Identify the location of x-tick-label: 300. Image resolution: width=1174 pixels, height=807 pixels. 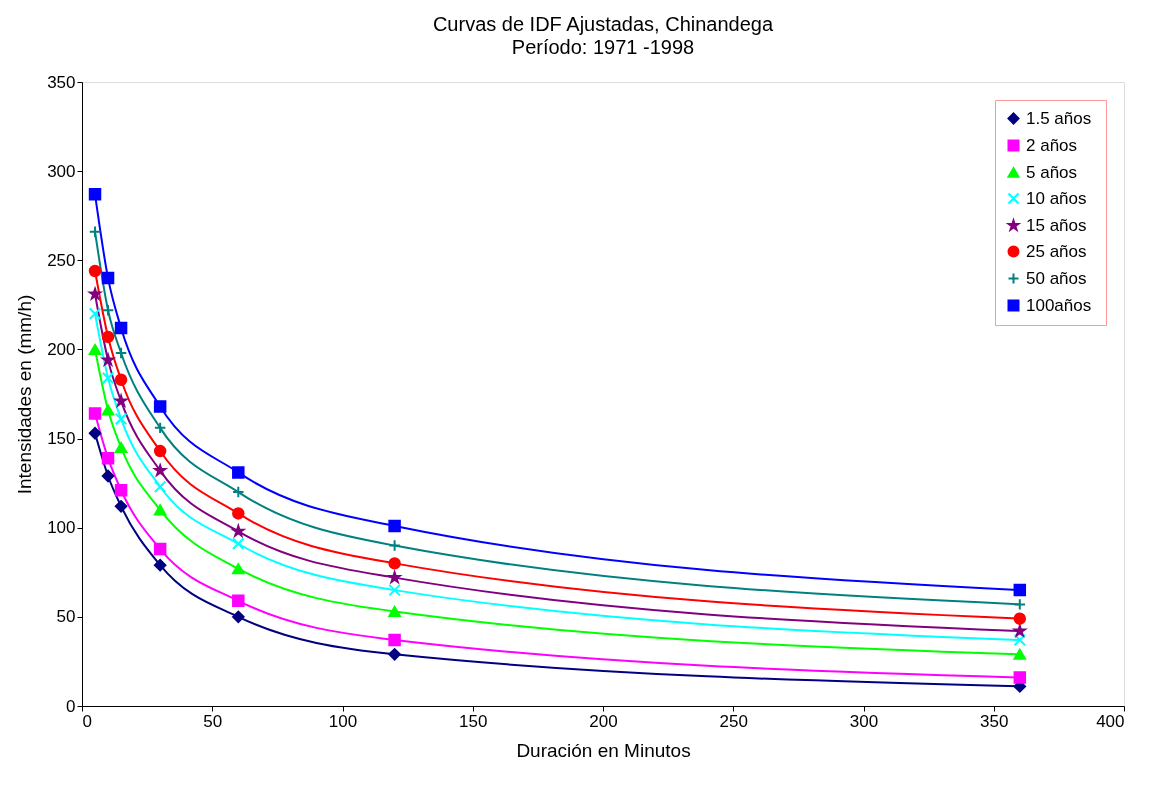
(864, 721).